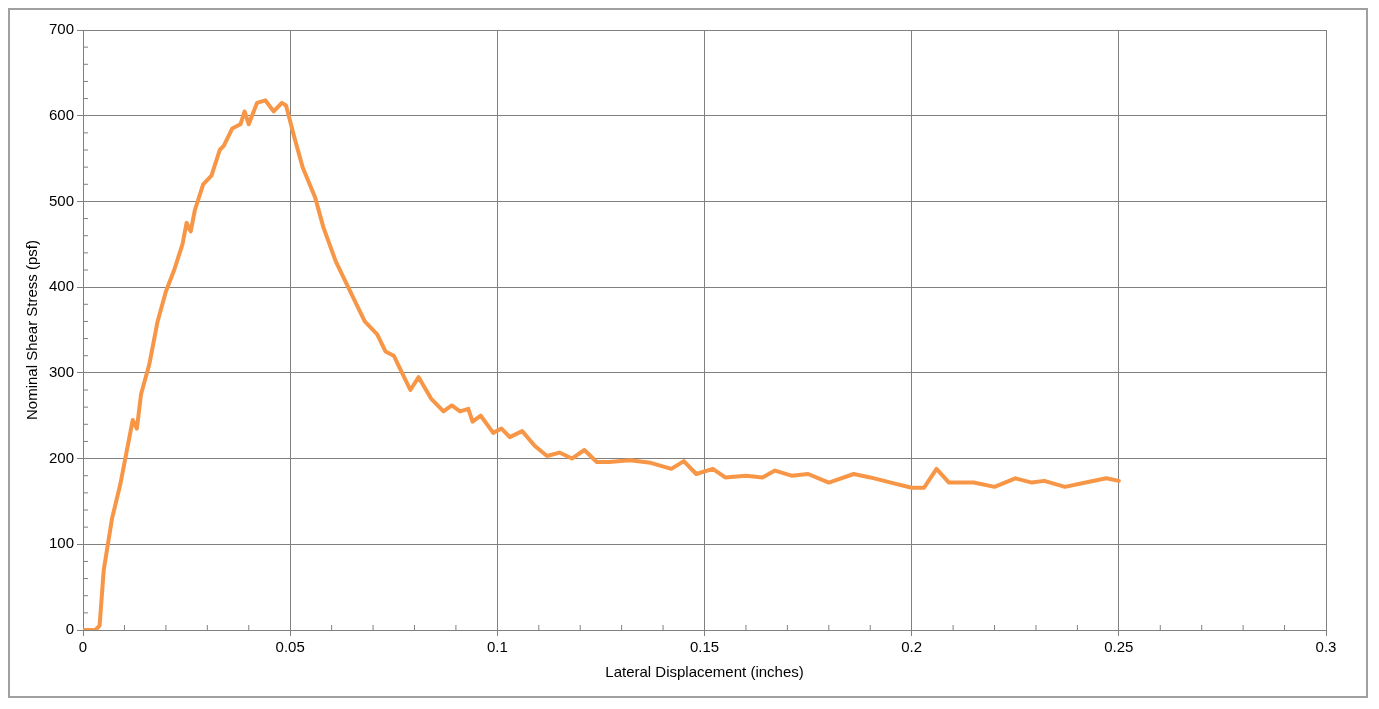  I want to click on x-tick-label: 0.2, so click(912, 647).